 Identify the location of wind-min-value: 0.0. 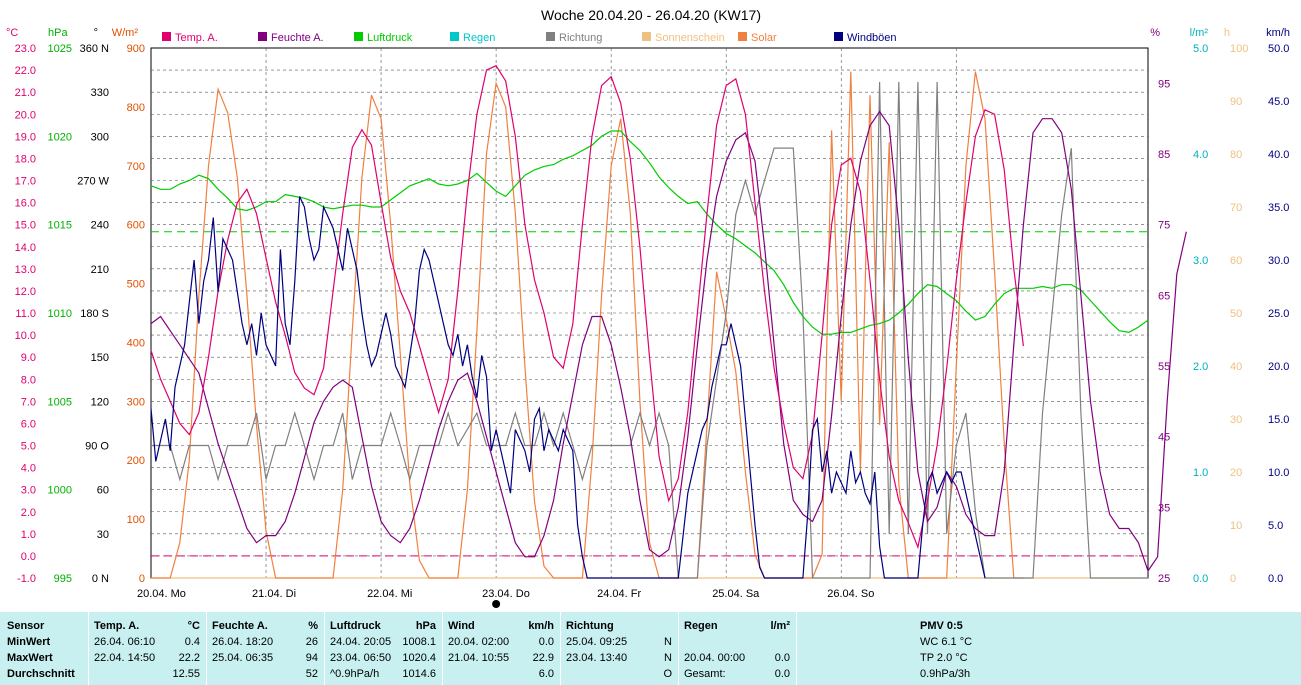
(546, 642).